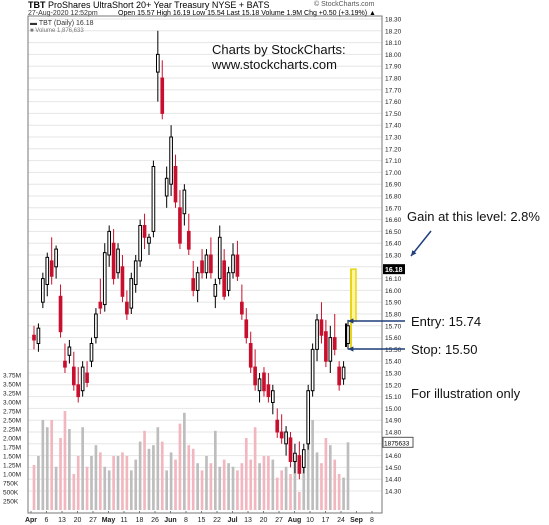 This screenshot has height=525, width=549. I want to click on x-tick-label: 13, so click(248, 520).